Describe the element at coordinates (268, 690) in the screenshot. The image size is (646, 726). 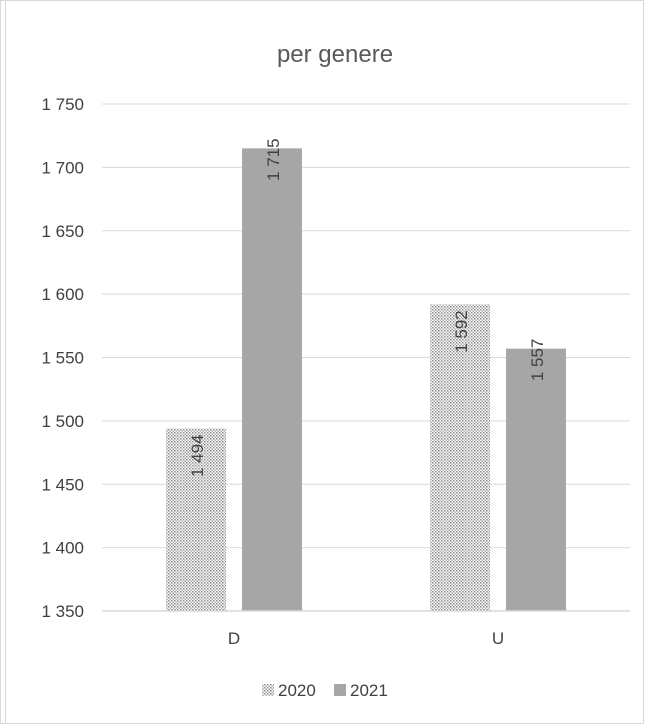
I see `legend-swatch-2020` at that location.